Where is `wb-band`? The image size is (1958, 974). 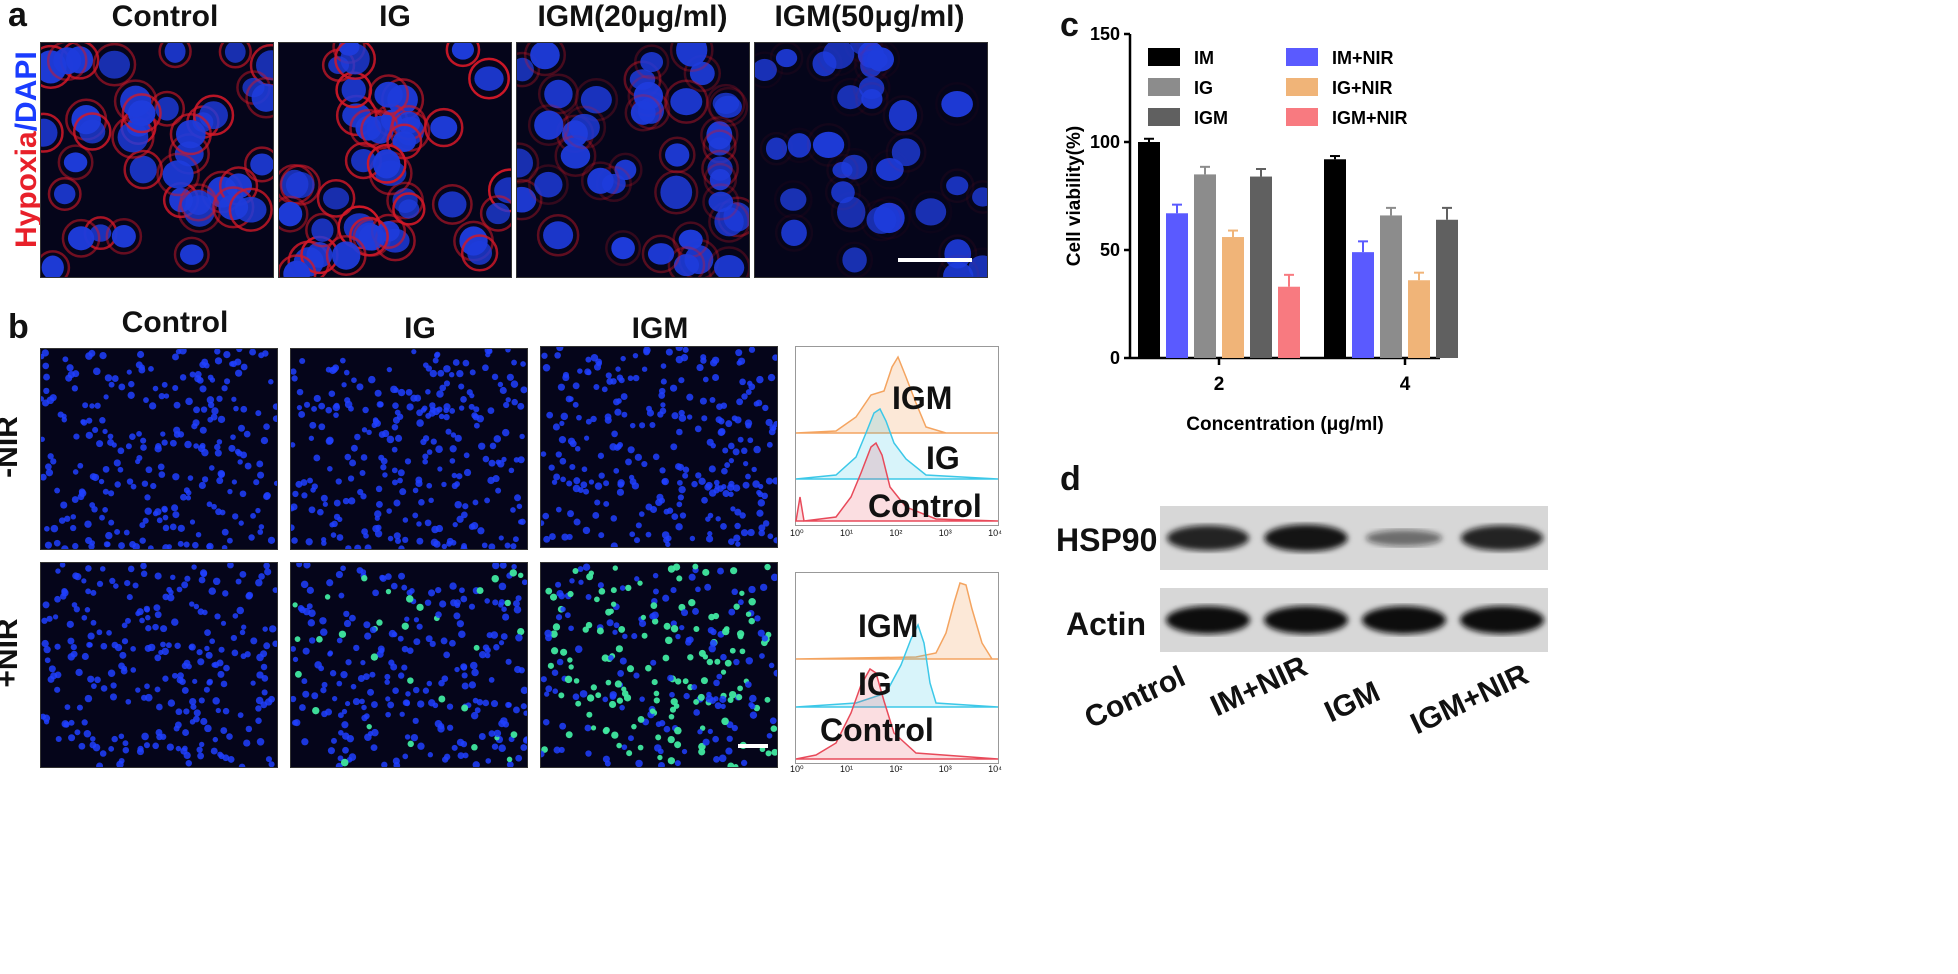 wb-band is located at coordinates (1208, 538).